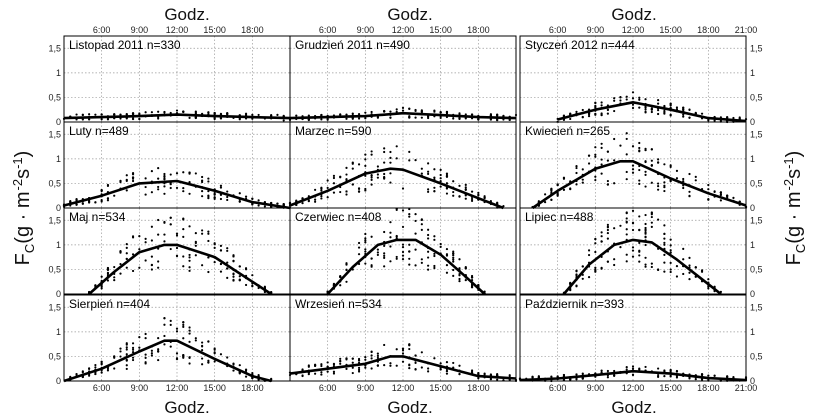 The image size is (822, 417). Describe the element at coordinates (169, 253) in the screenshot. I see `panel-7: Maj n=534 0 0,5 1 1,5` at that location.